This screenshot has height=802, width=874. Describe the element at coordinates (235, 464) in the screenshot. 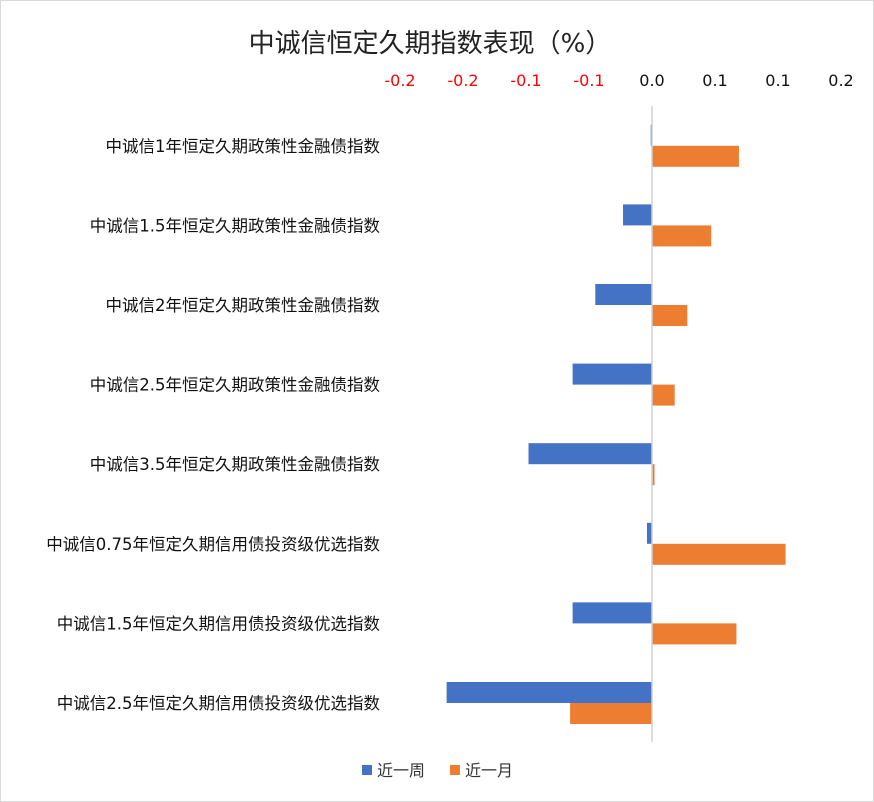

I see `category-label: 中诚信3.5年恒定久期政策性金融债指数` at that location.